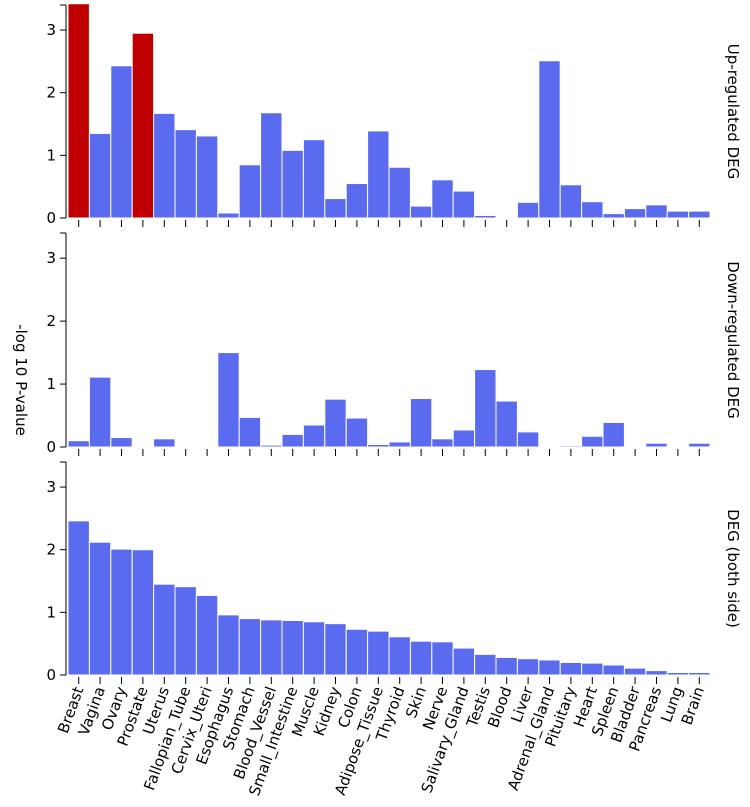 This screenshot has height=807, width=750. What do you see at coordinates (21, 380) in the screenshot?
I see `y-axis-label: -log 10 P-value` at bounding box center [21, 380].